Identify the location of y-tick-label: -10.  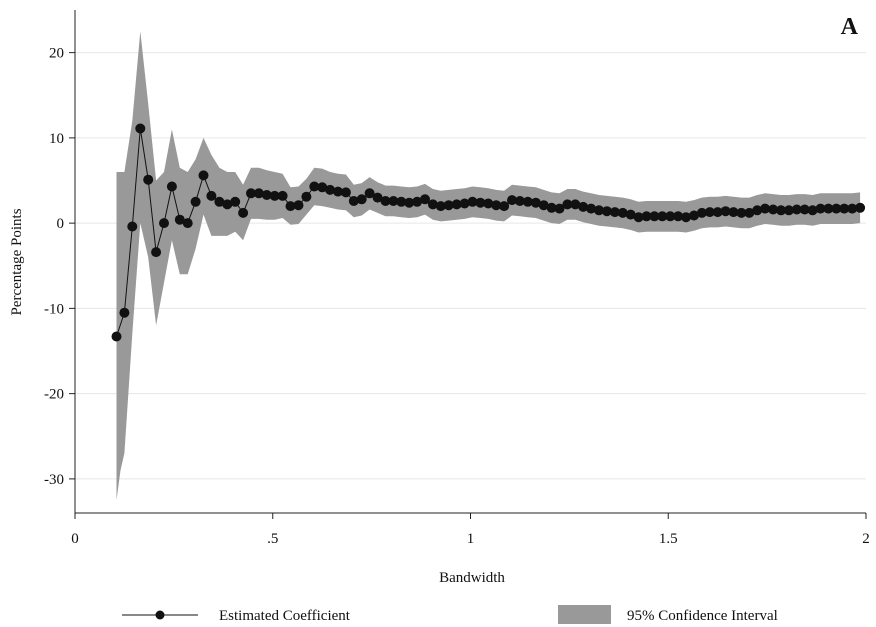
(54, 309).